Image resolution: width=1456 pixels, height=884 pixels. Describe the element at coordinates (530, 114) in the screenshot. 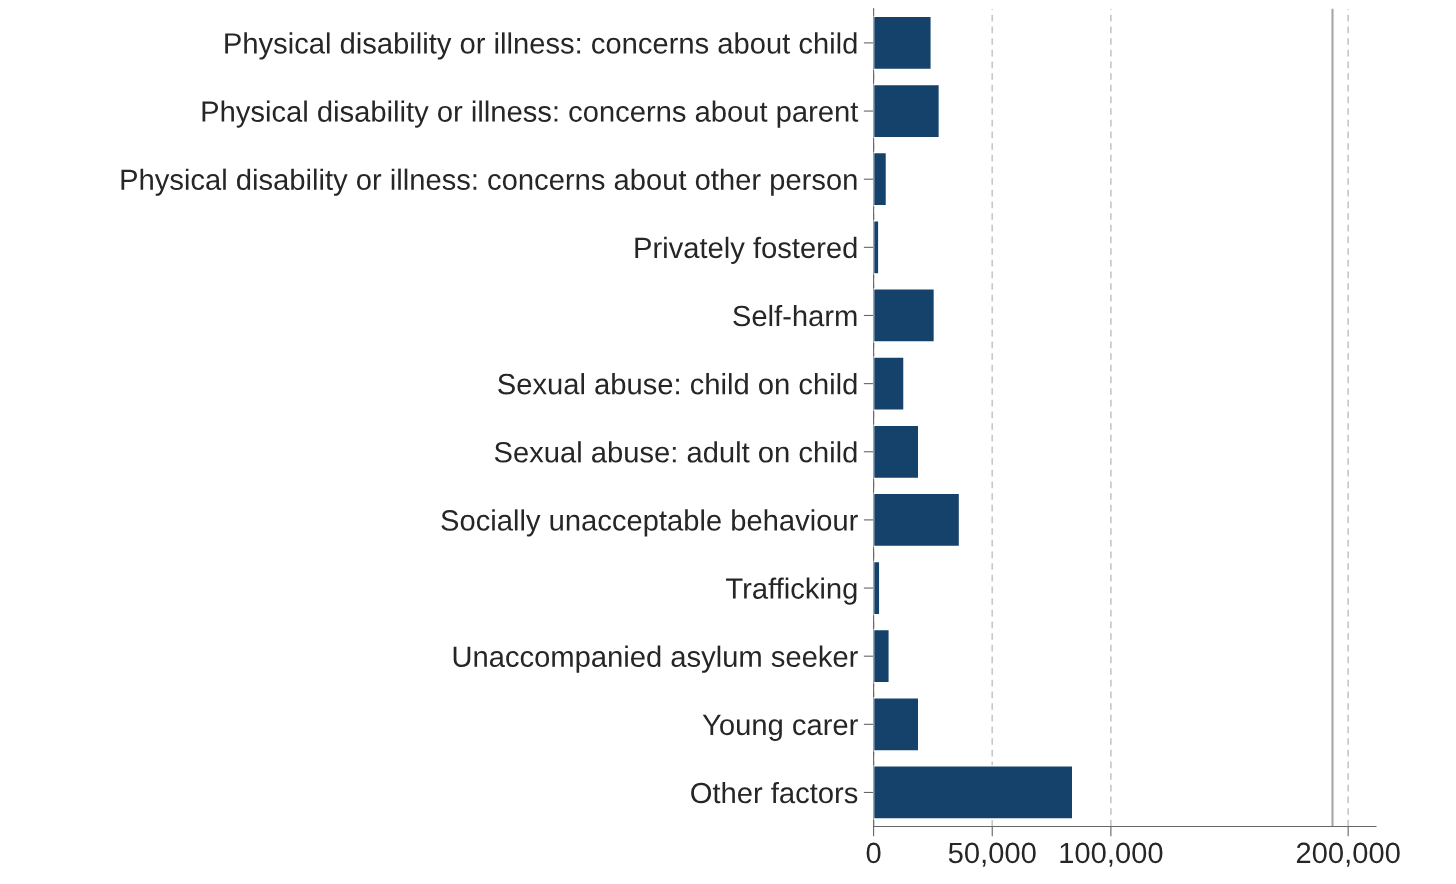

I see `y-tick-label: Physical disability or illness: concerns about parent` at that location.